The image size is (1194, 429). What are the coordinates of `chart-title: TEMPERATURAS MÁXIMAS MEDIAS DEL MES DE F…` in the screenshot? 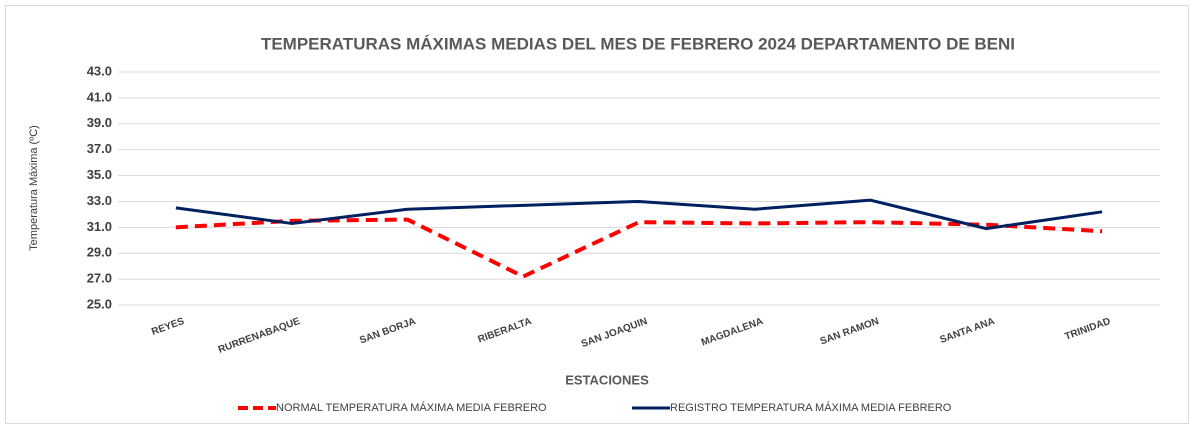 It's located at (638, 43).